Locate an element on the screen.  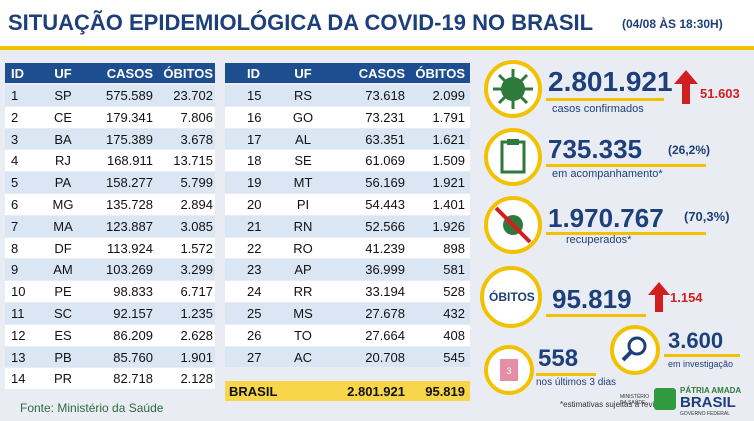
cell: 98.833 is located at coordinates (133, 292).